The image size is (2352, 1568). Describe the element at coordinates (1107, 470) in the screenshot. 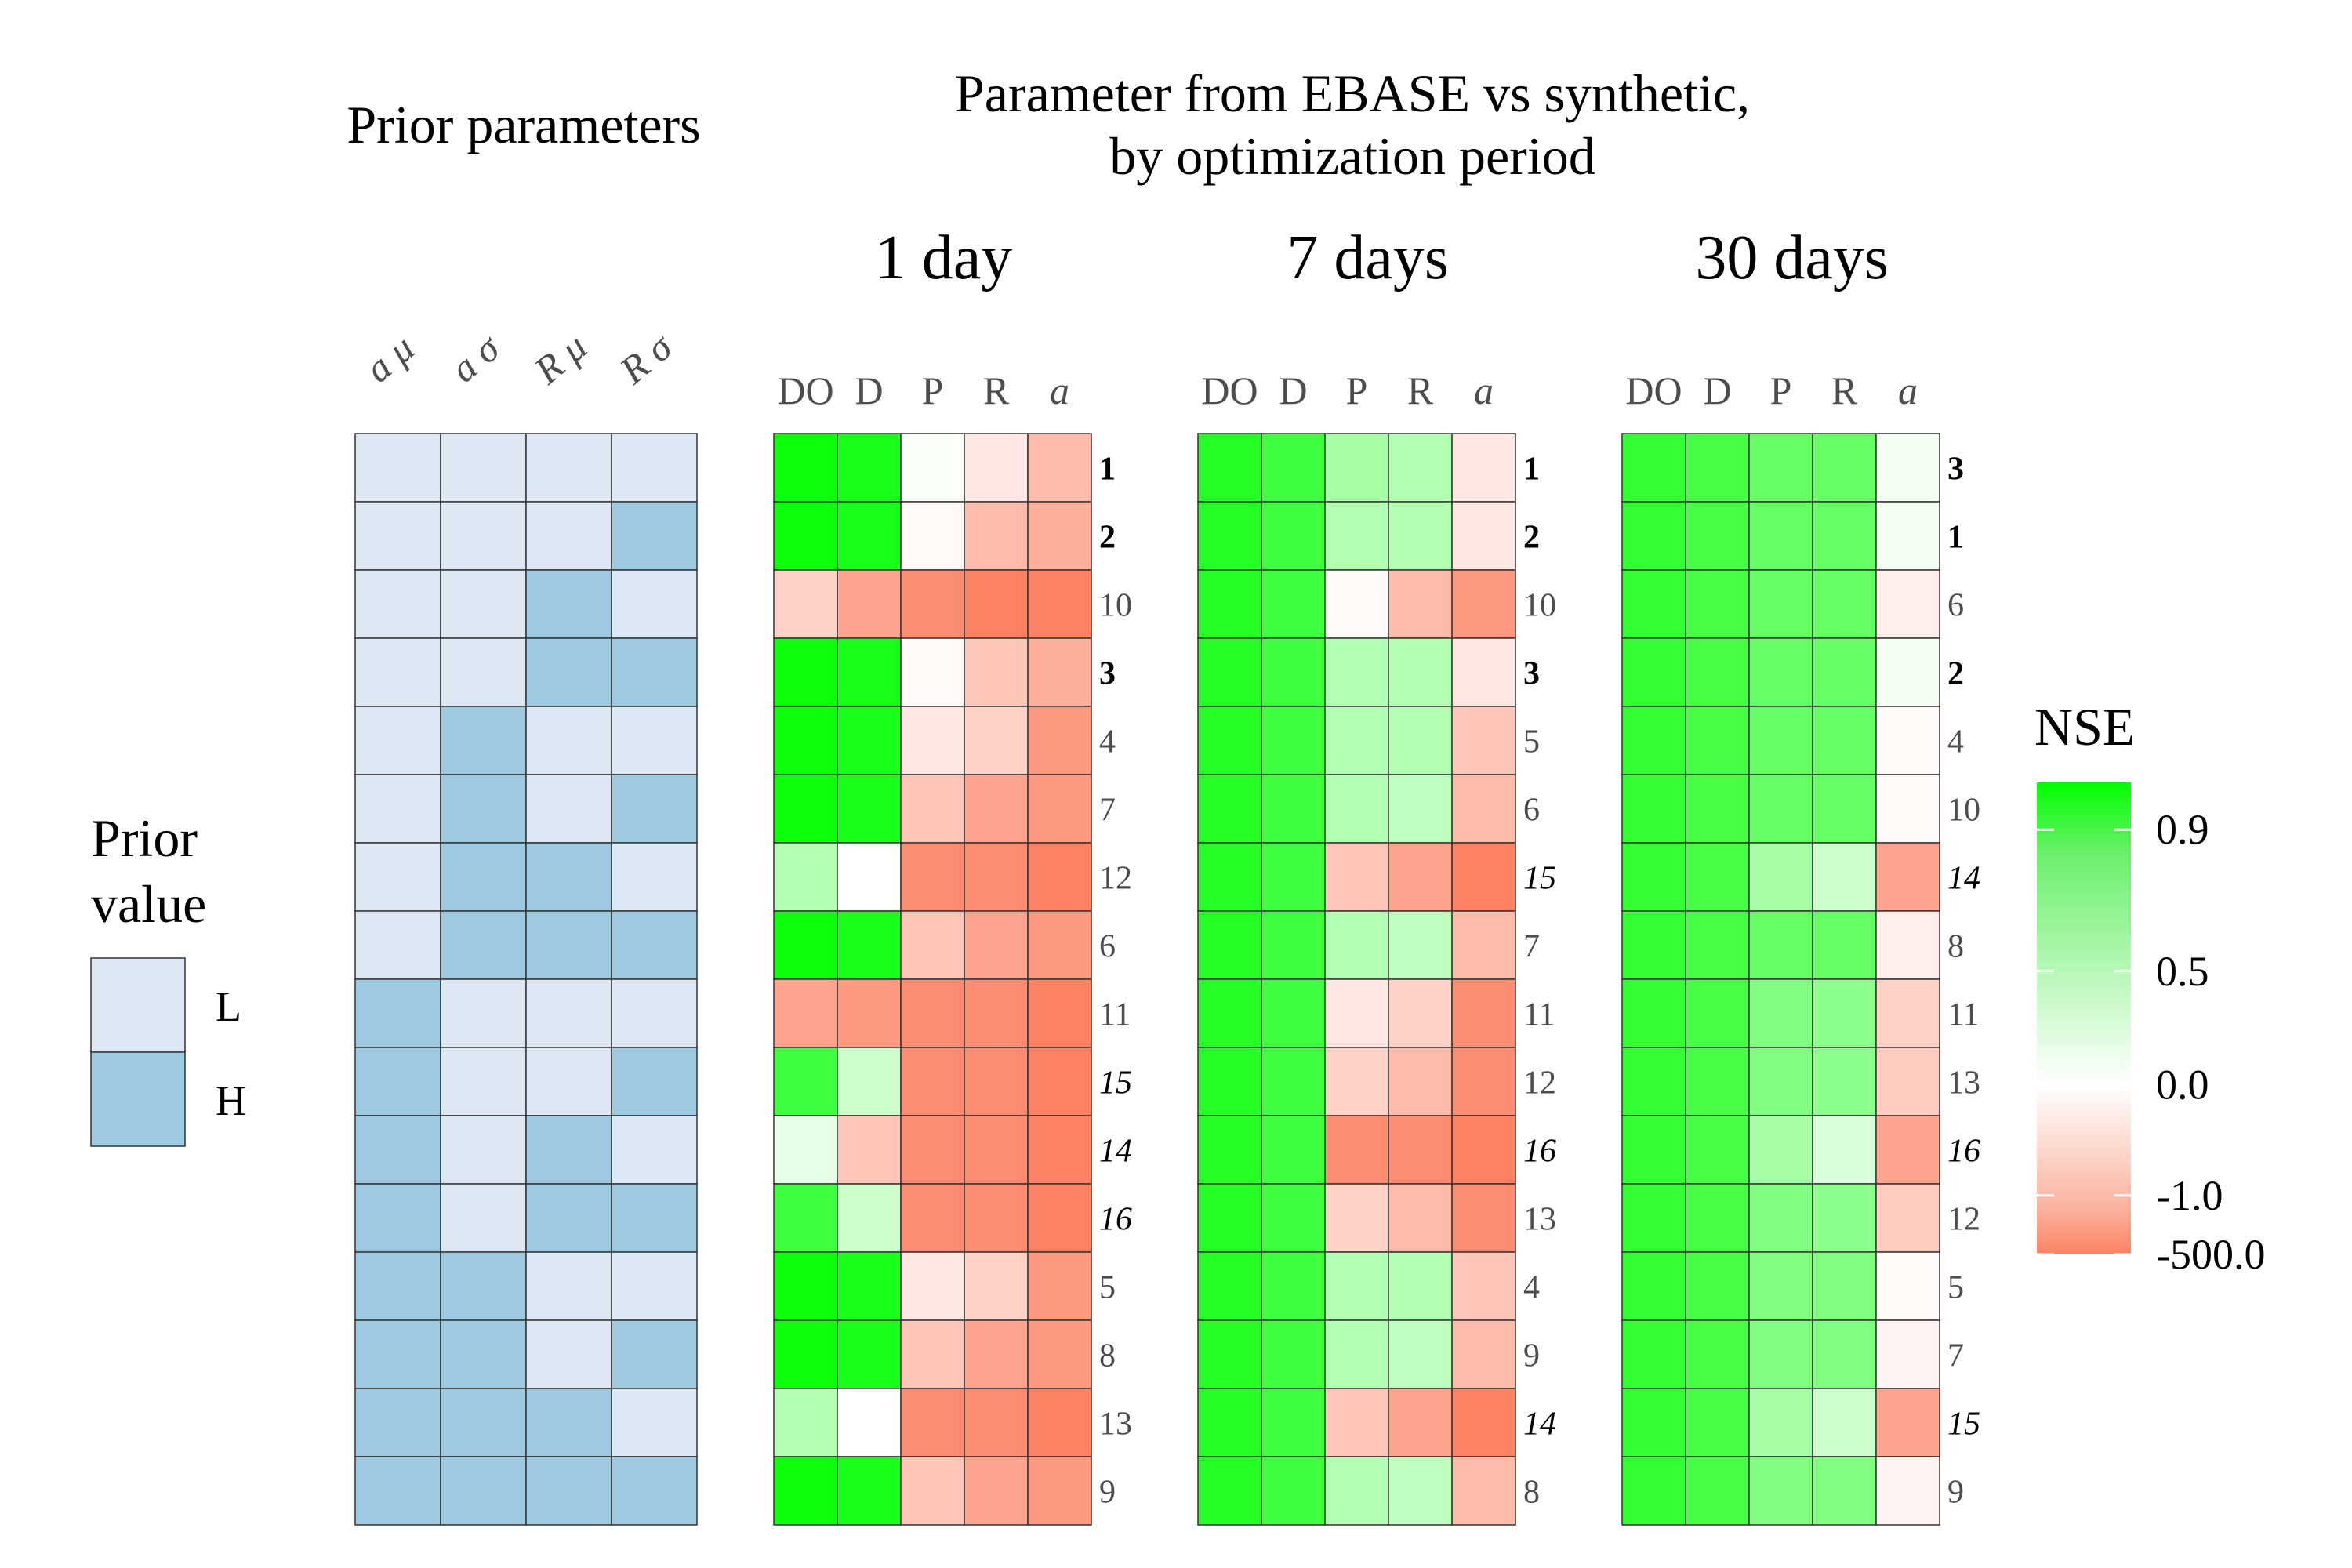

I see `rank-label: 1` at that location.